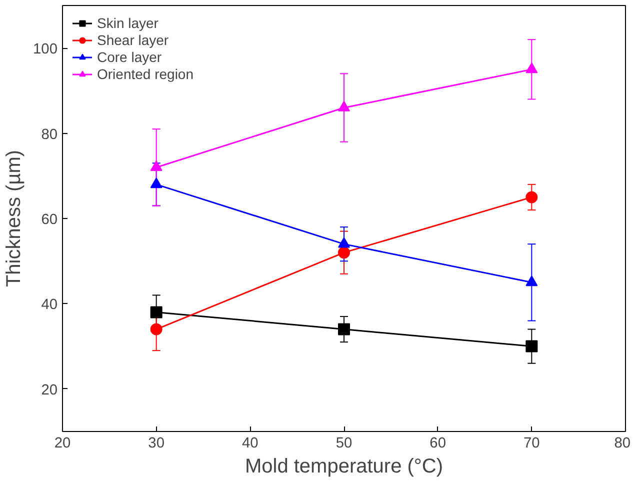  I want to click on x-tick-label: 30, so click(156, 444).